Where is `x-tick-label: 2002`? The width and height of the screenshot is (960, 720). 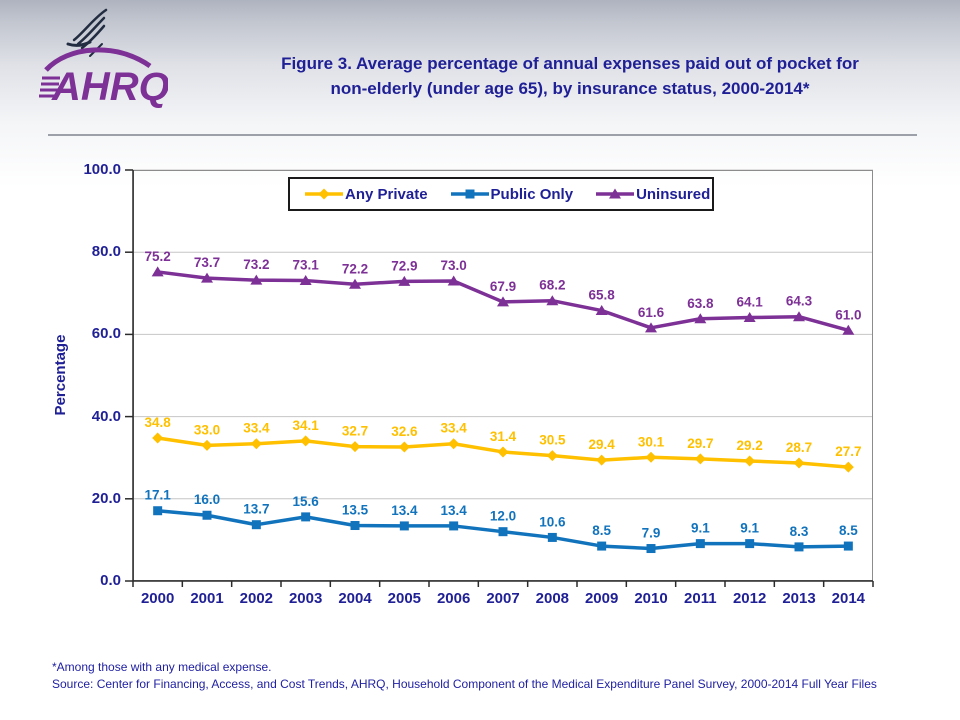 x-tick-label: 2002 is located at coordinates (256, 598).